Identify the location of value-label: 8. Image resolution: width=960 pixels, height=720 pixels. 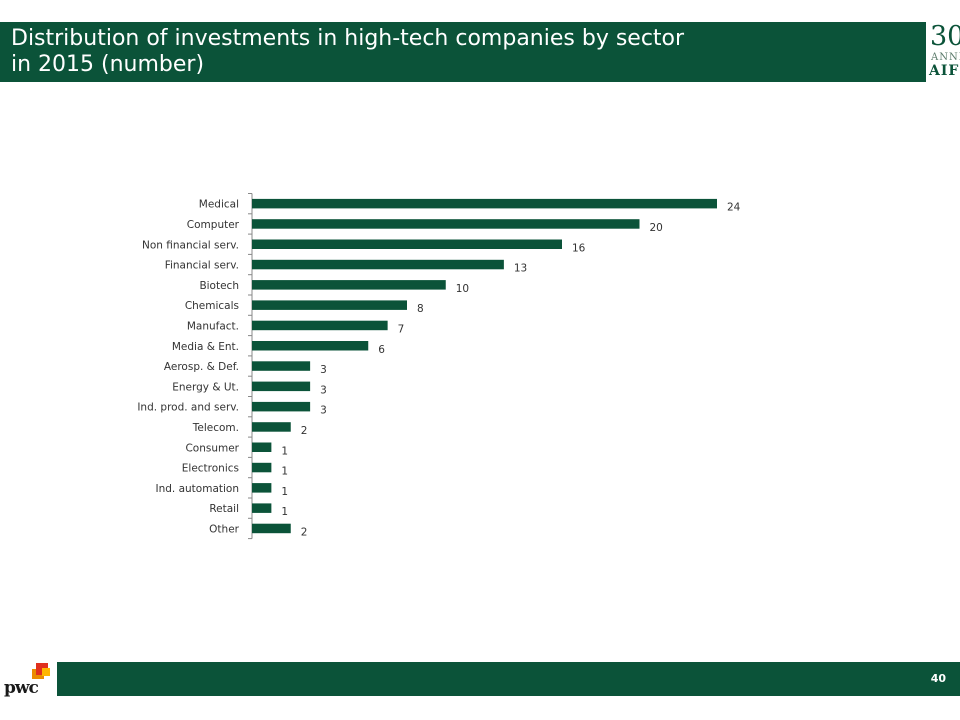
(420, 309).